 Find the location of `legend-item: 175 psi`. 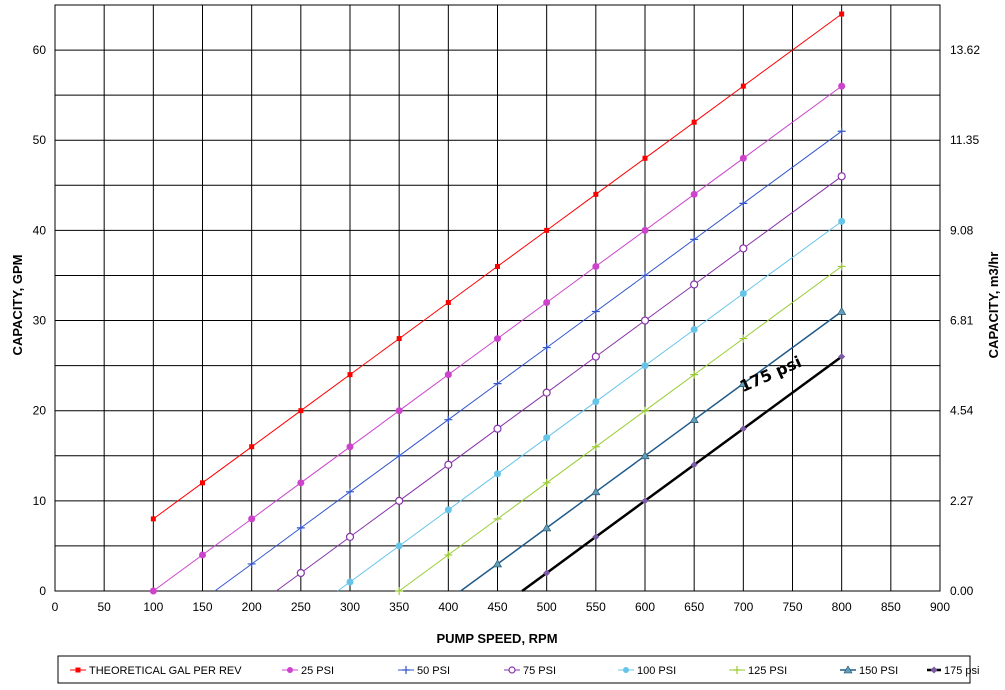

legend-item: 175 psi is located at coordinates (953, 671).